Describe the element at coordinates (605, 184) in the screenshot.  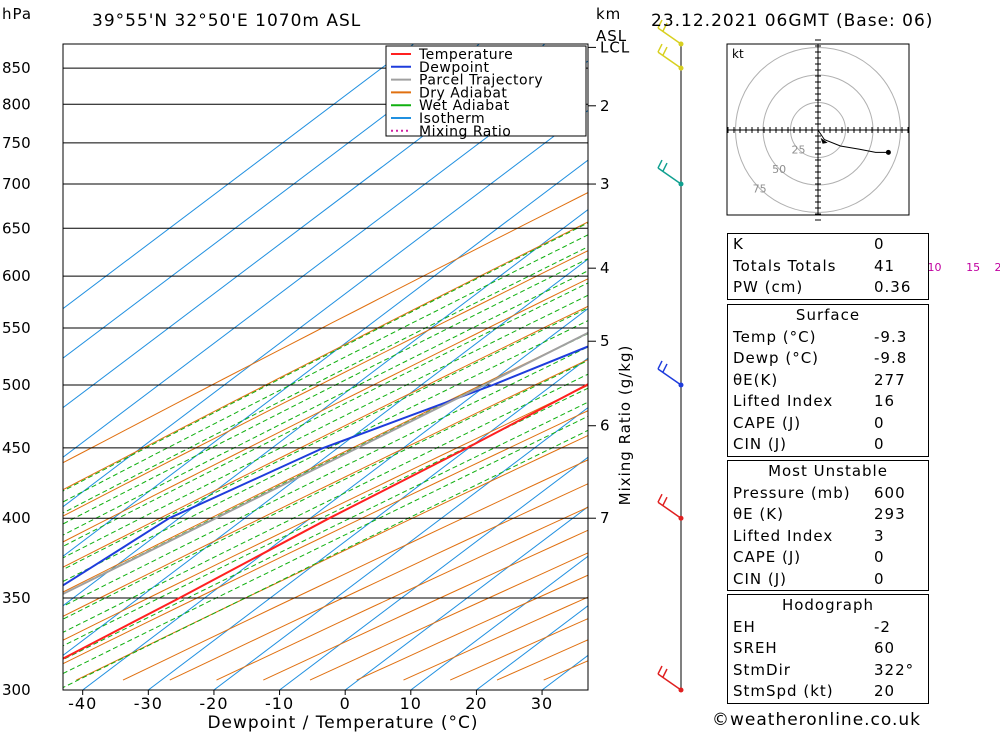
I see `km-tick-label: 3` at that location.